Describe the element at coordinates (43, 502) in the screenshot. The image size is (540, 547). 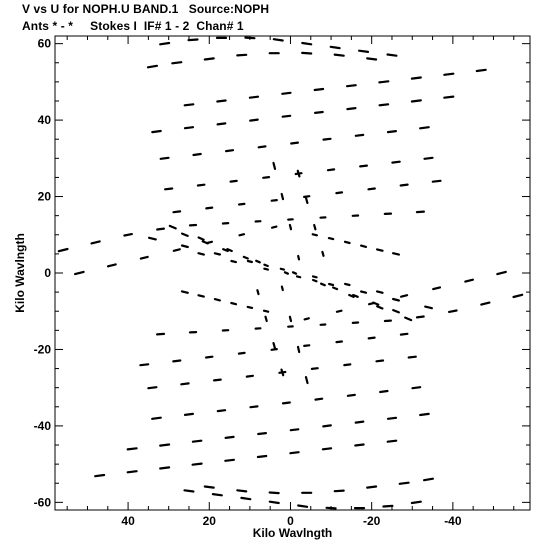
I see `y-tick-label: -60` at that location.